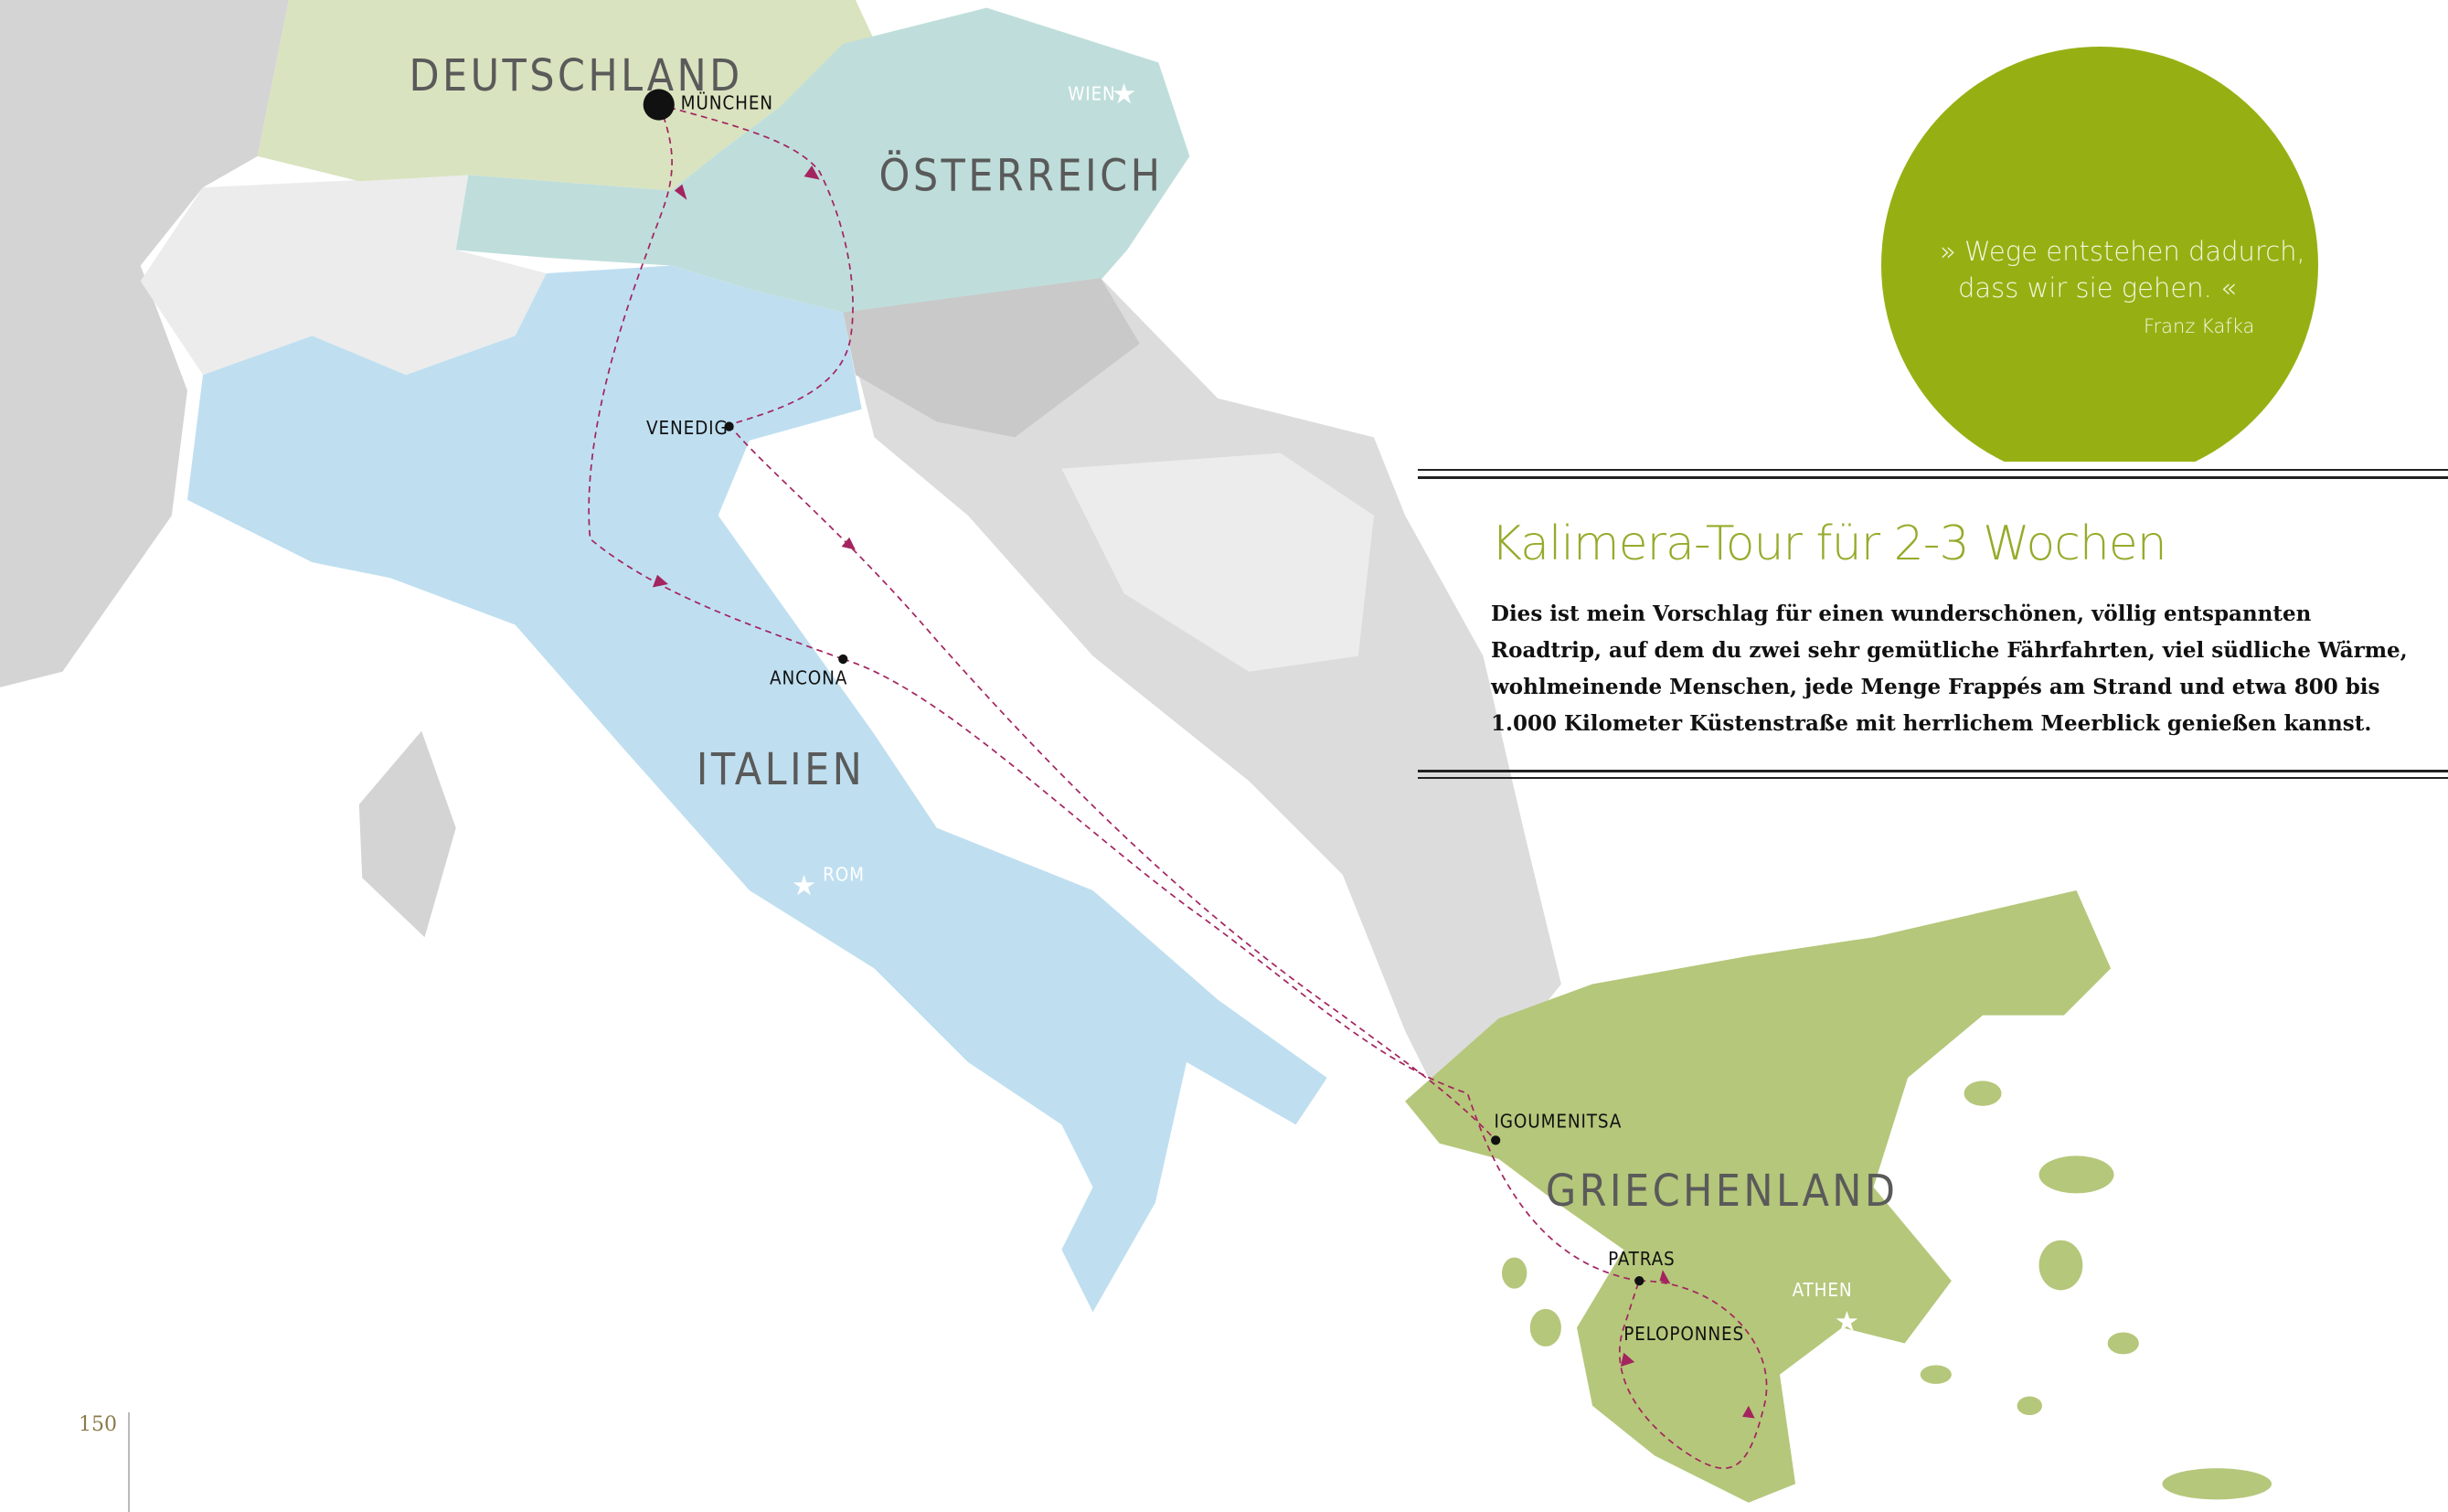 The image size is (2448, 1512). Describe the element at coordinates (843, 659) in the screenshot. I see `ancona-marker` at that location.